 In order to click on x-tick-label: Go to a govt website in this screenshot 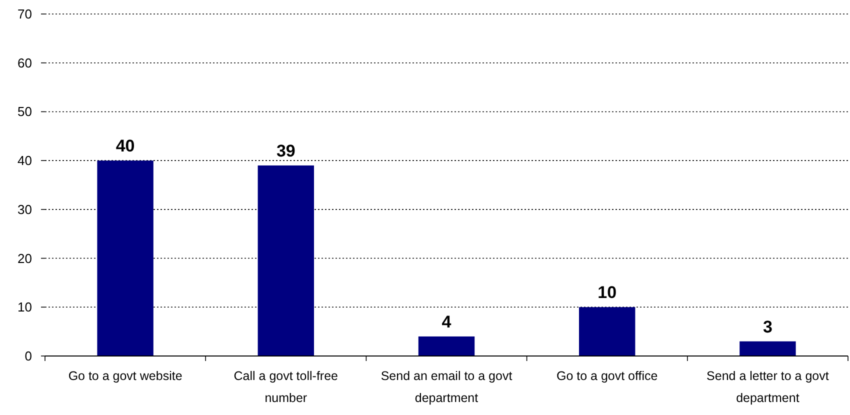, I will do `click(125, 376)`.